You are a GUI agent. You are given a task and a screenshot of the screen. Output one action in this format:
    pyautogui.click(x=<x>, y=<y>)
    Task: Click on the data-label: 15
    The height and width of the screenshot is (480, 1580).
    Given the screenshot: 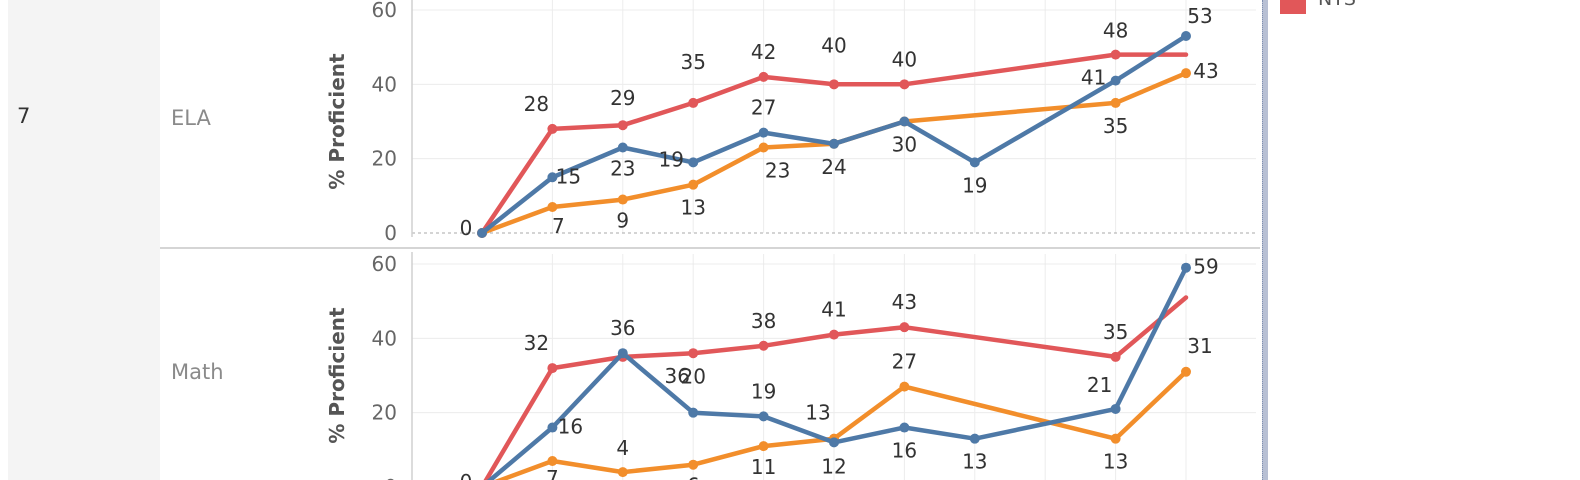 What is the action you would take?
    pyautogui.click(x=568, y=176)
    